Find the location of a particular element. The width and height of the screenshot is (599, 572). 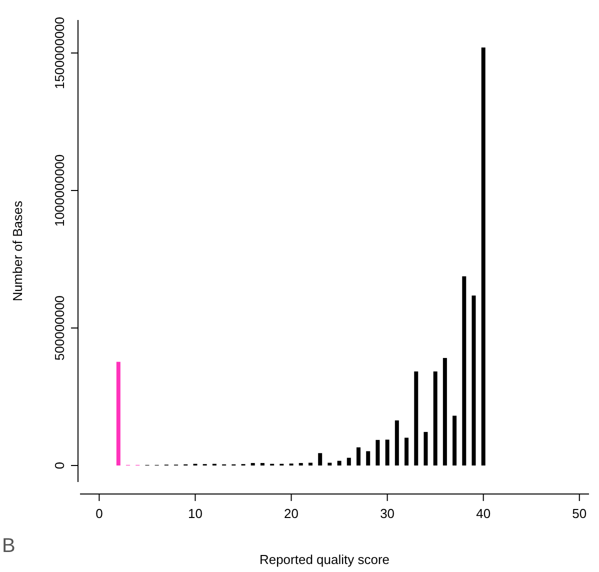

x-tick-label: 30 is located at coordinates (387, 513).